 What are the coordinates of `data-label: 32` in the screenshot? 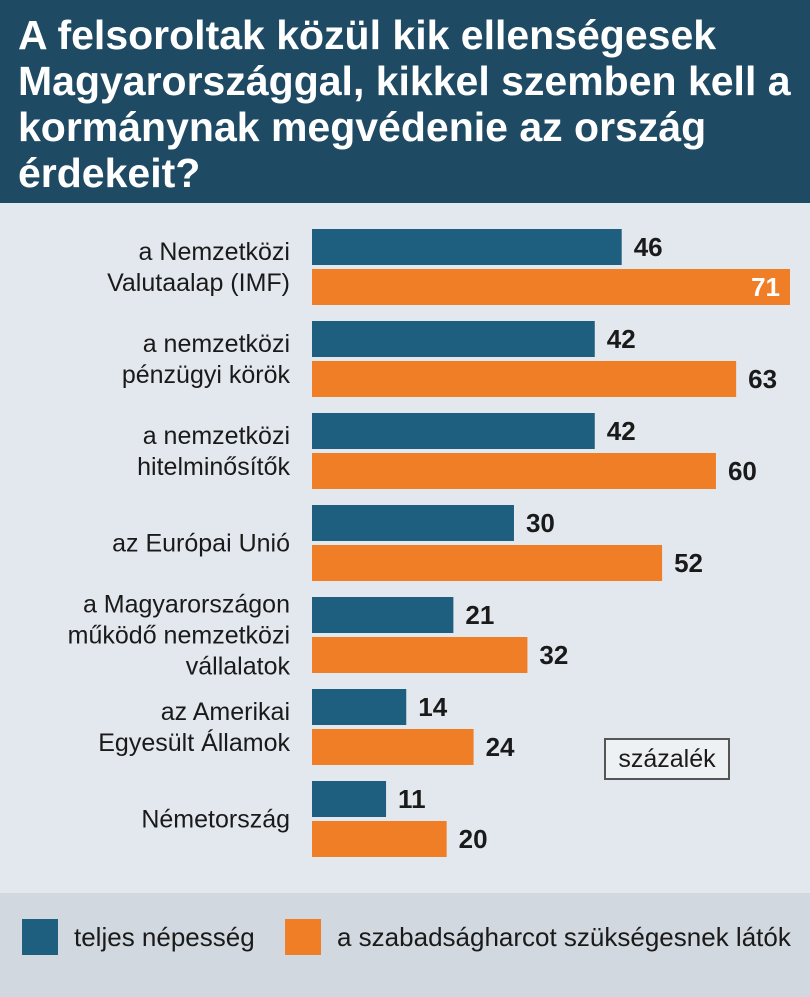 It's located at (553, 655).